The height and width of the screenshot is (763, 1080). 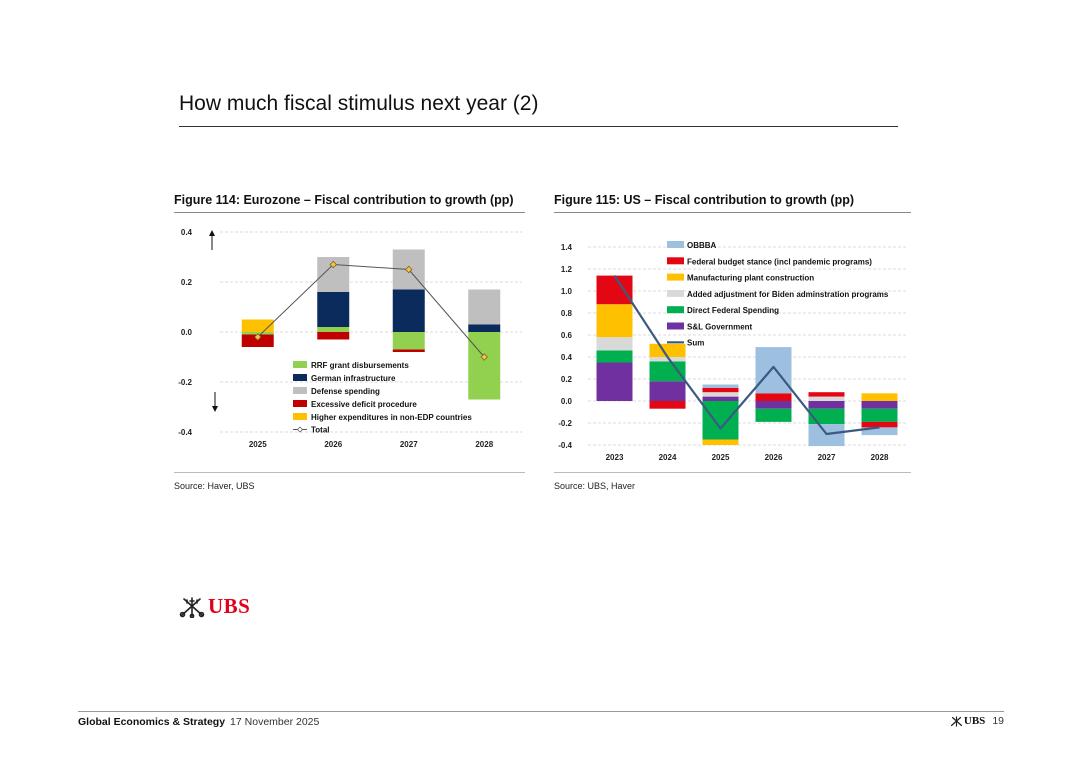 I want to click on legend-label: Direct Federal Spending, so click(x=733, y=310).